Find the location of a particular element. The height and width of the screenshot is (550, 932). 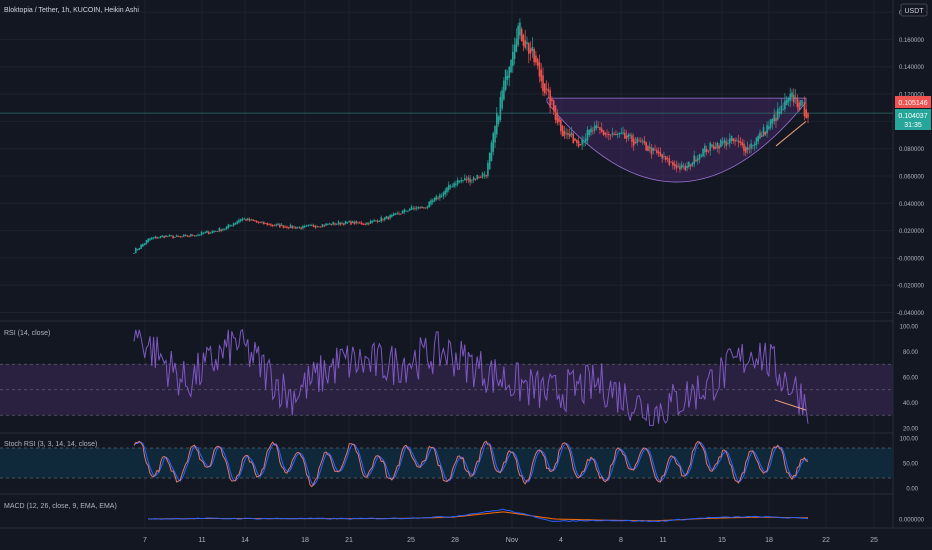

support-trendline is located at coordinates (791, 133).